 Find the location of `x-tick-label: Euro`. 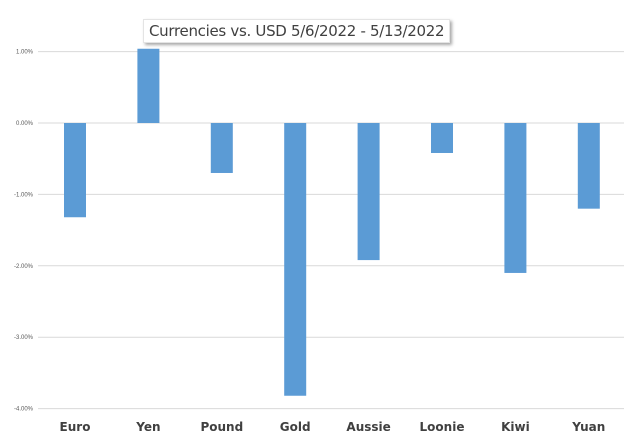

x-tick-label: Euro is located at coordinates (75, 427).